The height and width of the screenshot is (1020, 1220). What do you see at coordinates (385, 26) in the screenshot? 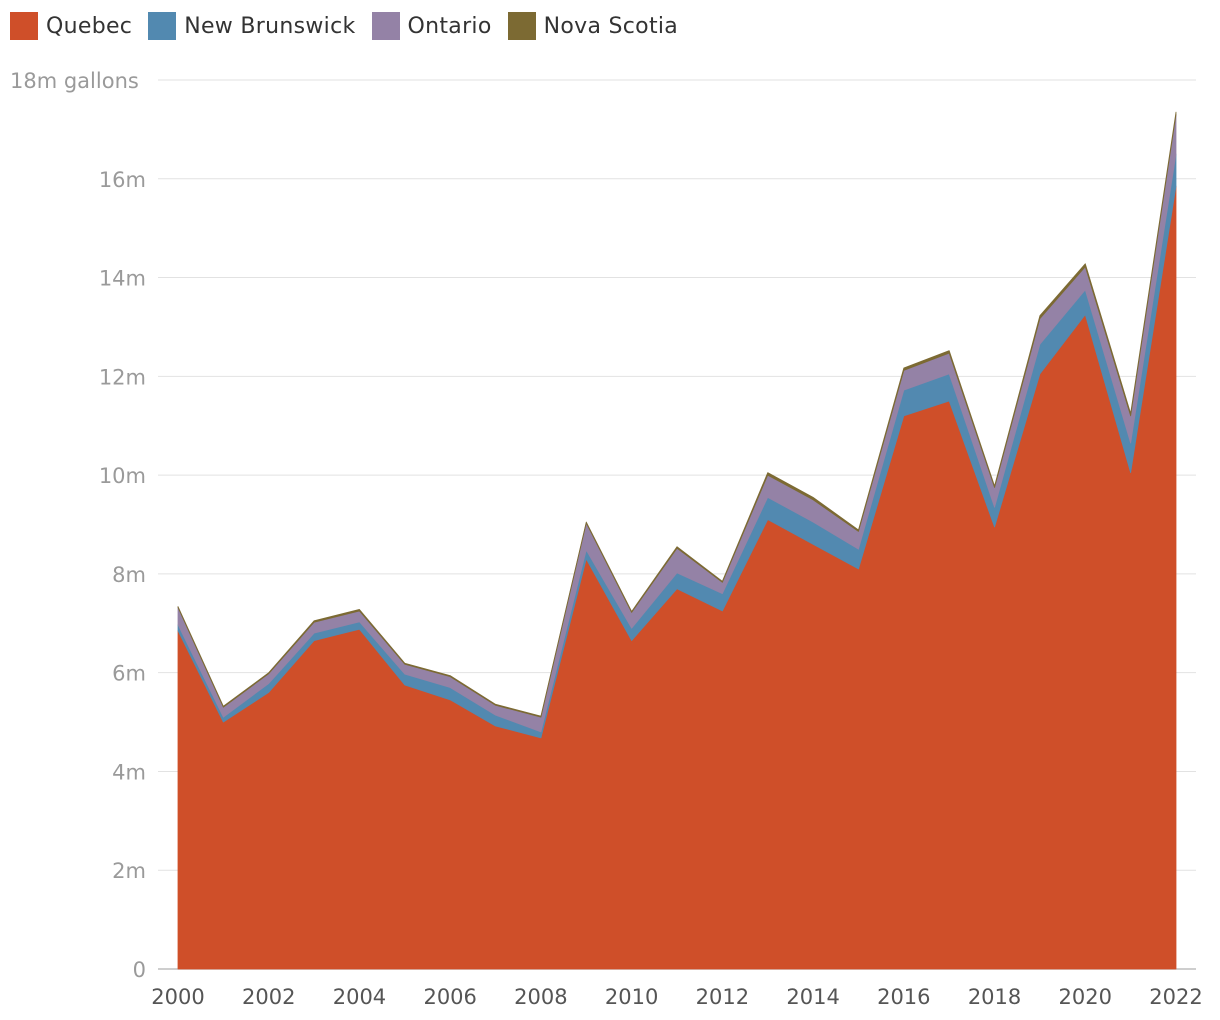
I see `legend-swatch-ontario` at bounding box center [385, 26].